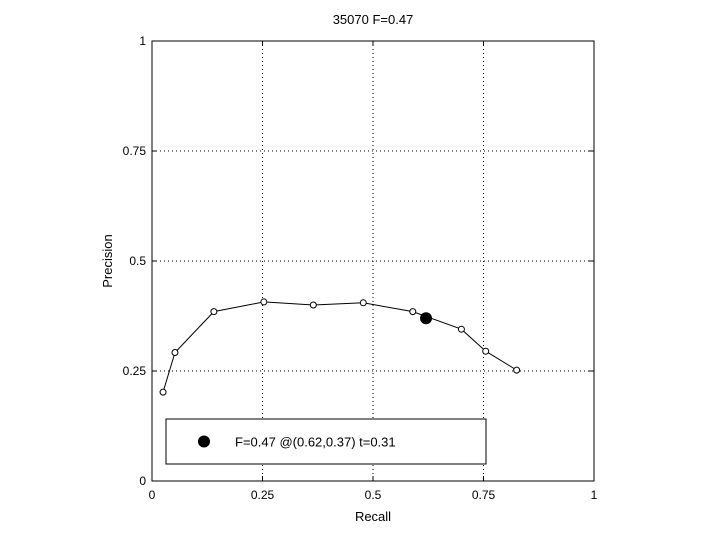 This screenshot has width=720, height=540. I want to click on y-tick-label: 0, so click(142, 481).